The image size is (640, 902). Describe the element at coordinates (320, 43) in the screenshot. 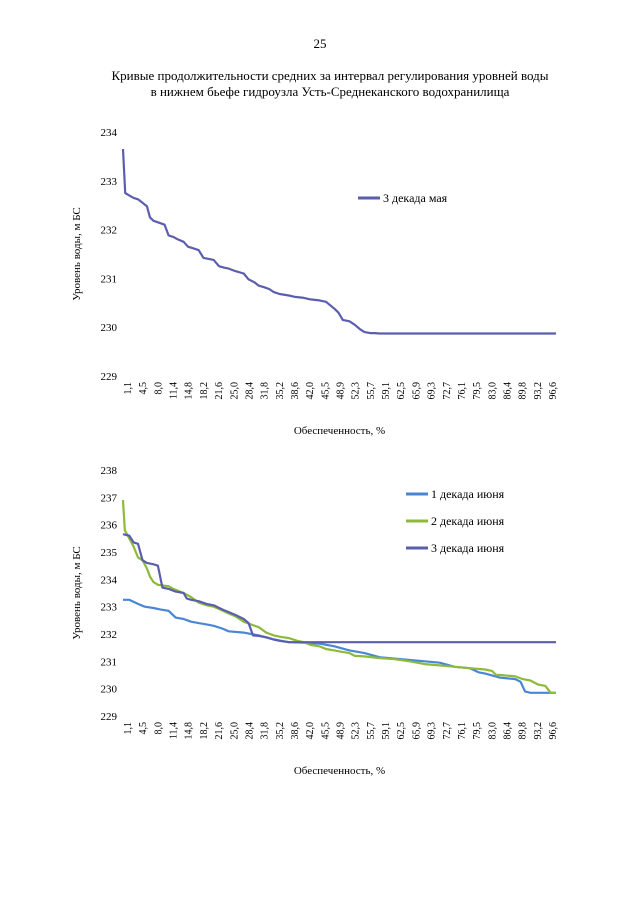

I see `page-number: 25` at that location.